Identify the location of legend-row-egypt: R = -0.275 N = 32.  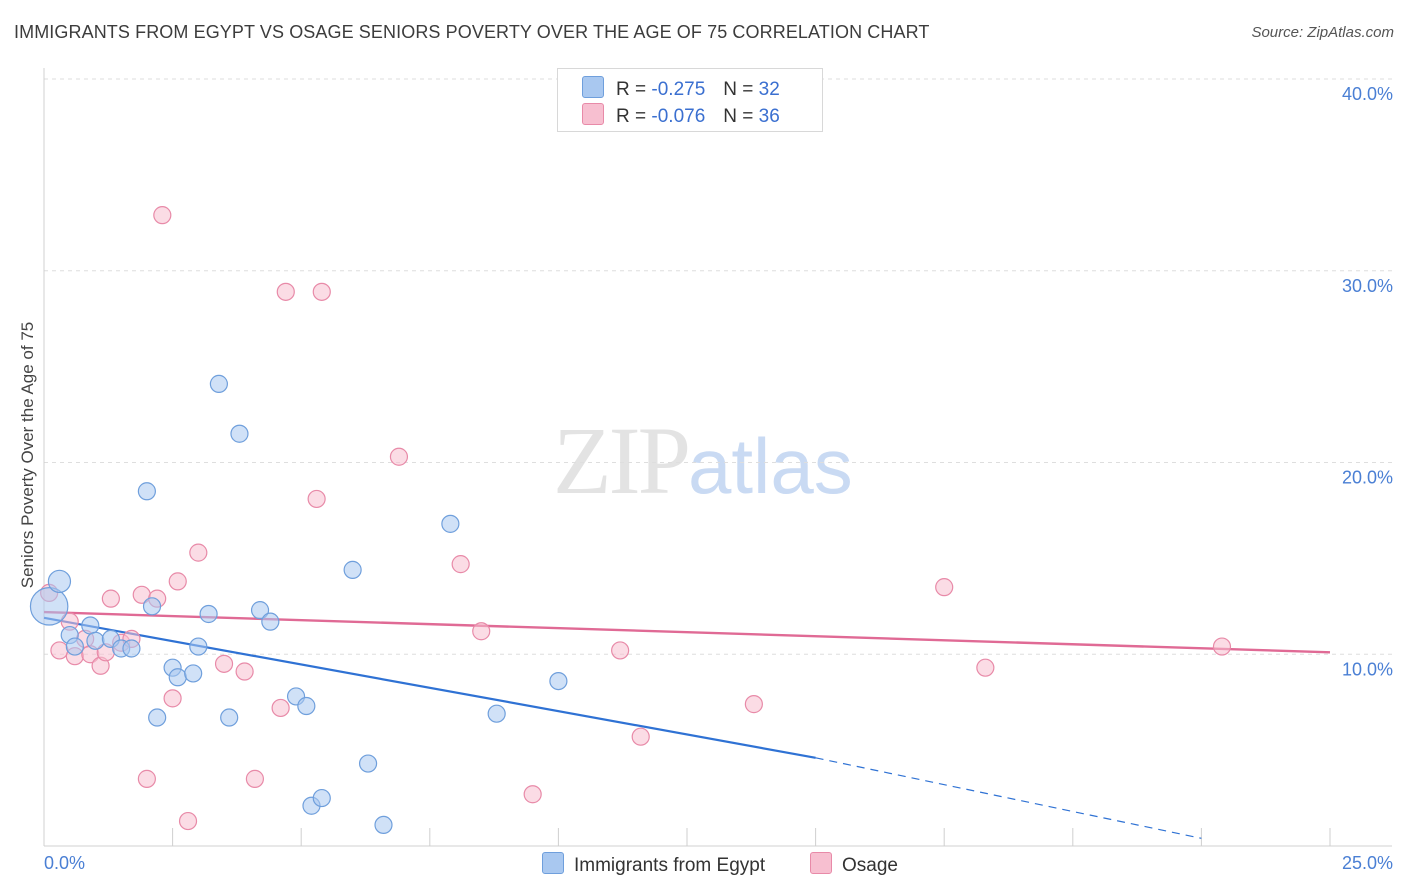
(681, 88).